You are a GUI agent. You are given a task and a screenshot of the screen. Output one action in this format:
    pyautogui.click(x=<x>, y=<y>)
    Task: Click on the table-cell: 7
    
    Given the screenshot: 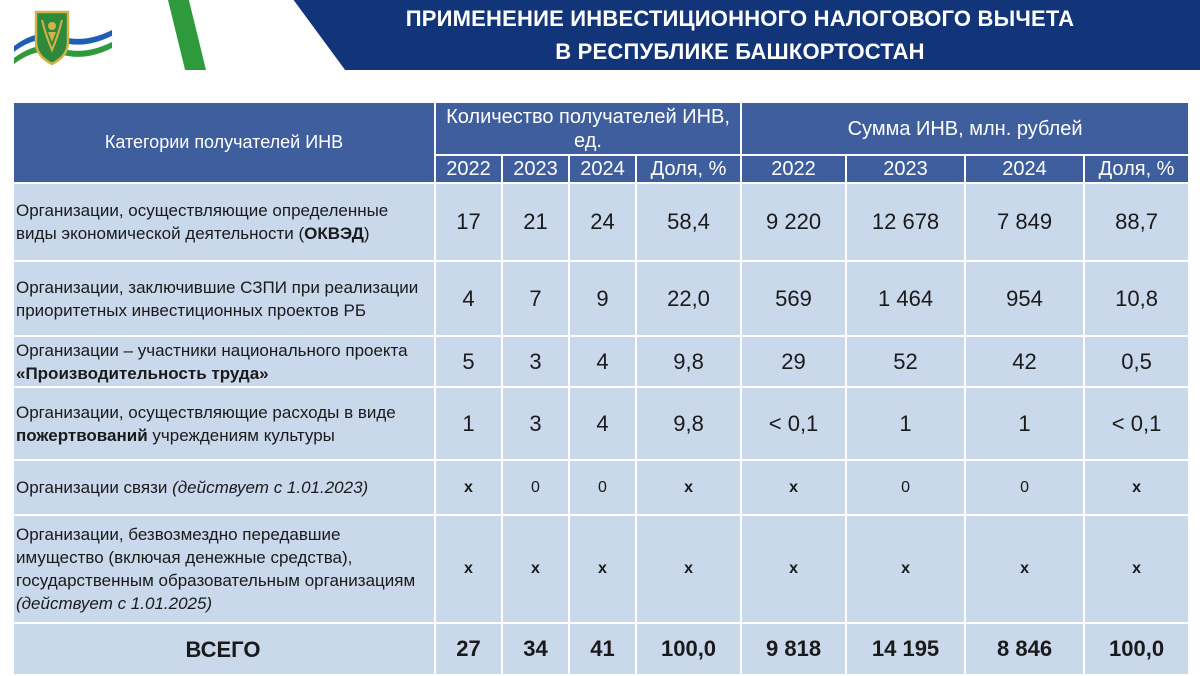 What is the action you would take?
    pyautogui.click(x=535, y=298)
    